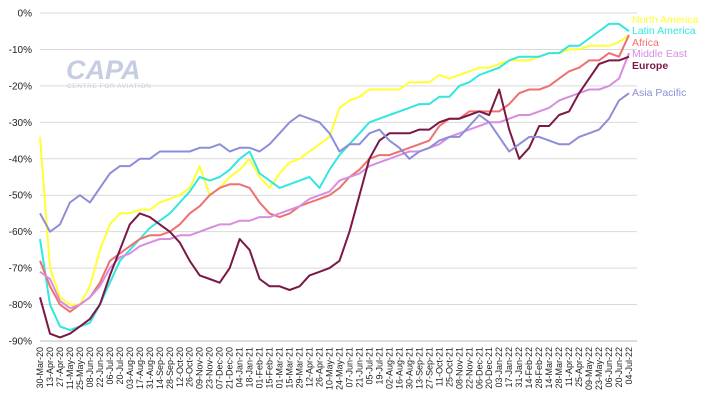  I want to click on x-tick-label: 04-Jul-22, so click(629, 366).